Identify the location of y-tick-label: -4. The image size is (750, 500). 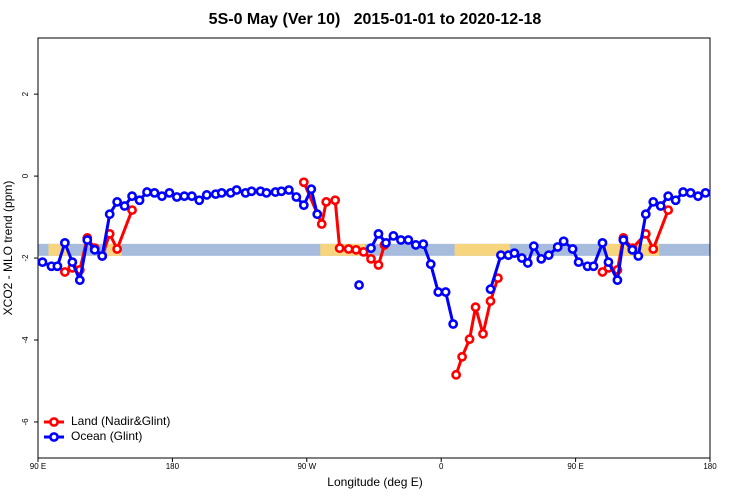
(25, 340).